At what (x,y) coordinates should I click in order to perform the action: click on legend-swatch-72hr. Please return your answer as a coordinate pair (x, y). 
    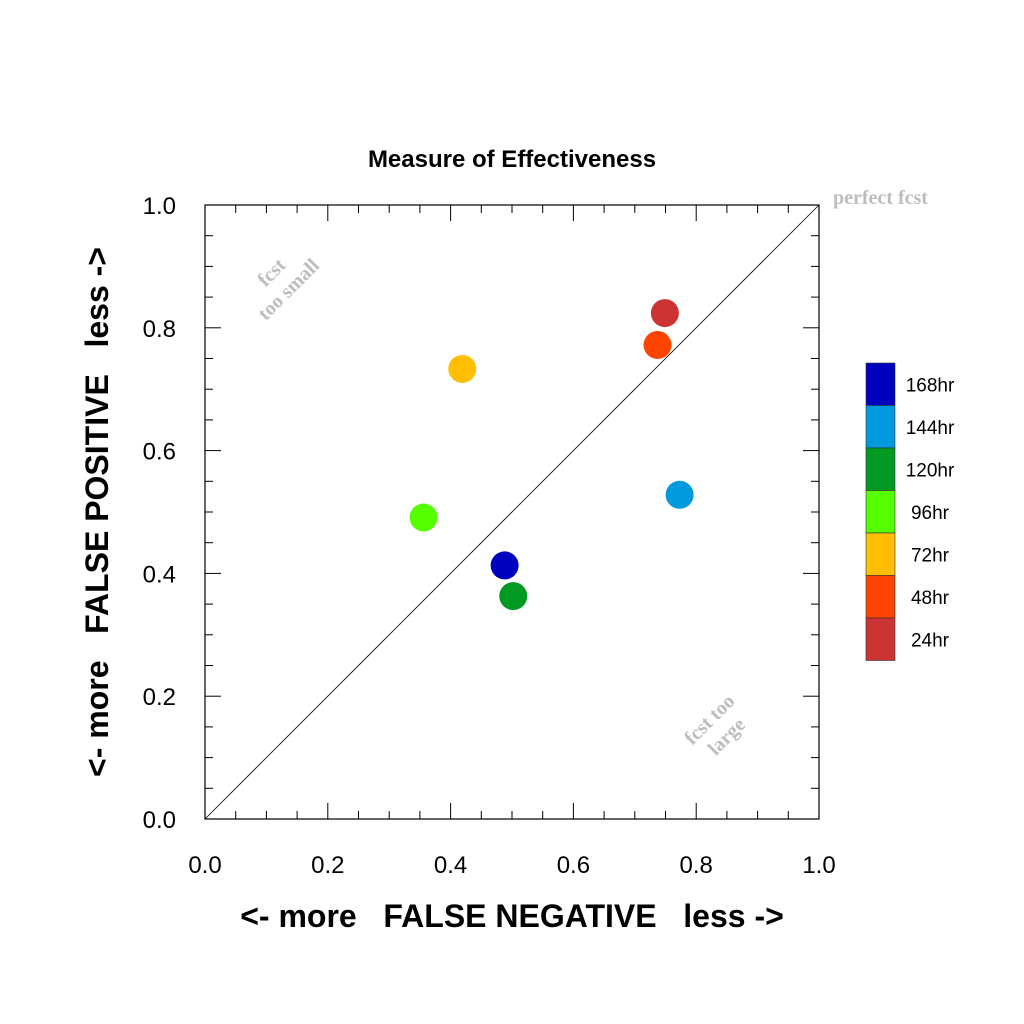
    Looking at the image, I should click on (880, 554).